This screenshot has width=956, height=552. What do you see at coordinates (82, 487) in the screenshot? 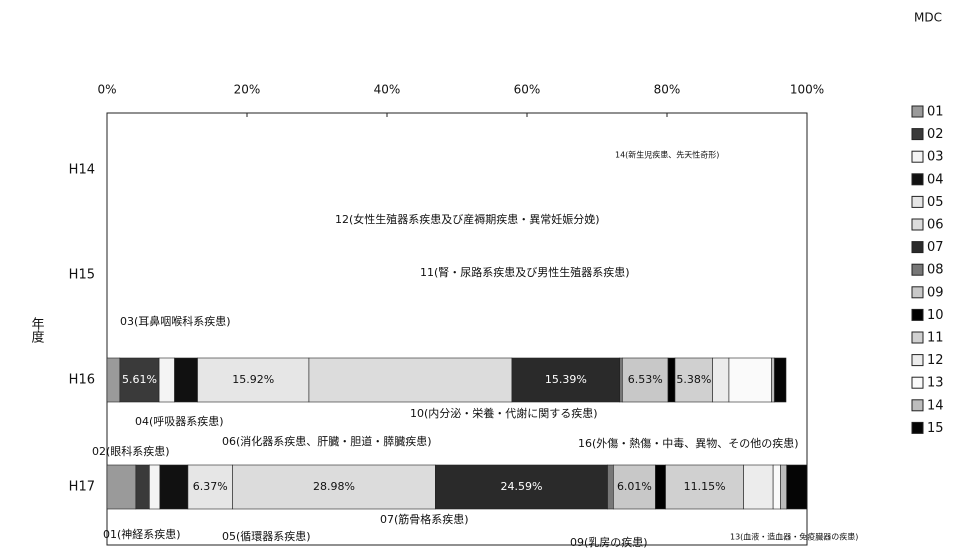
I see `y-tick-label: H17` at bounding box center [82, 487].